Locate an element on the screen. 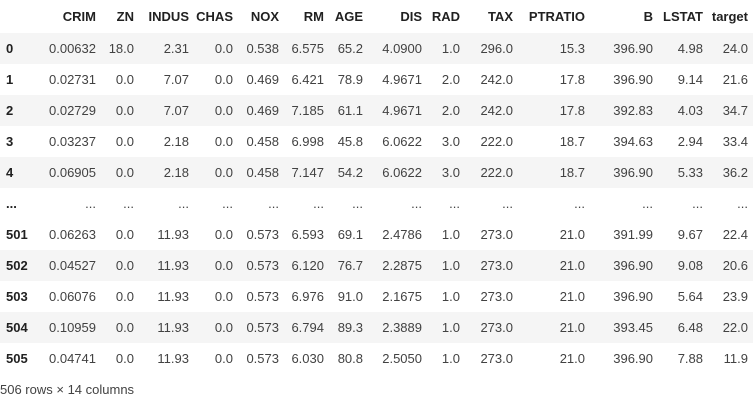 The height and width of the screenshot is (405, 753). index-header is located at coordinates (19, 16).